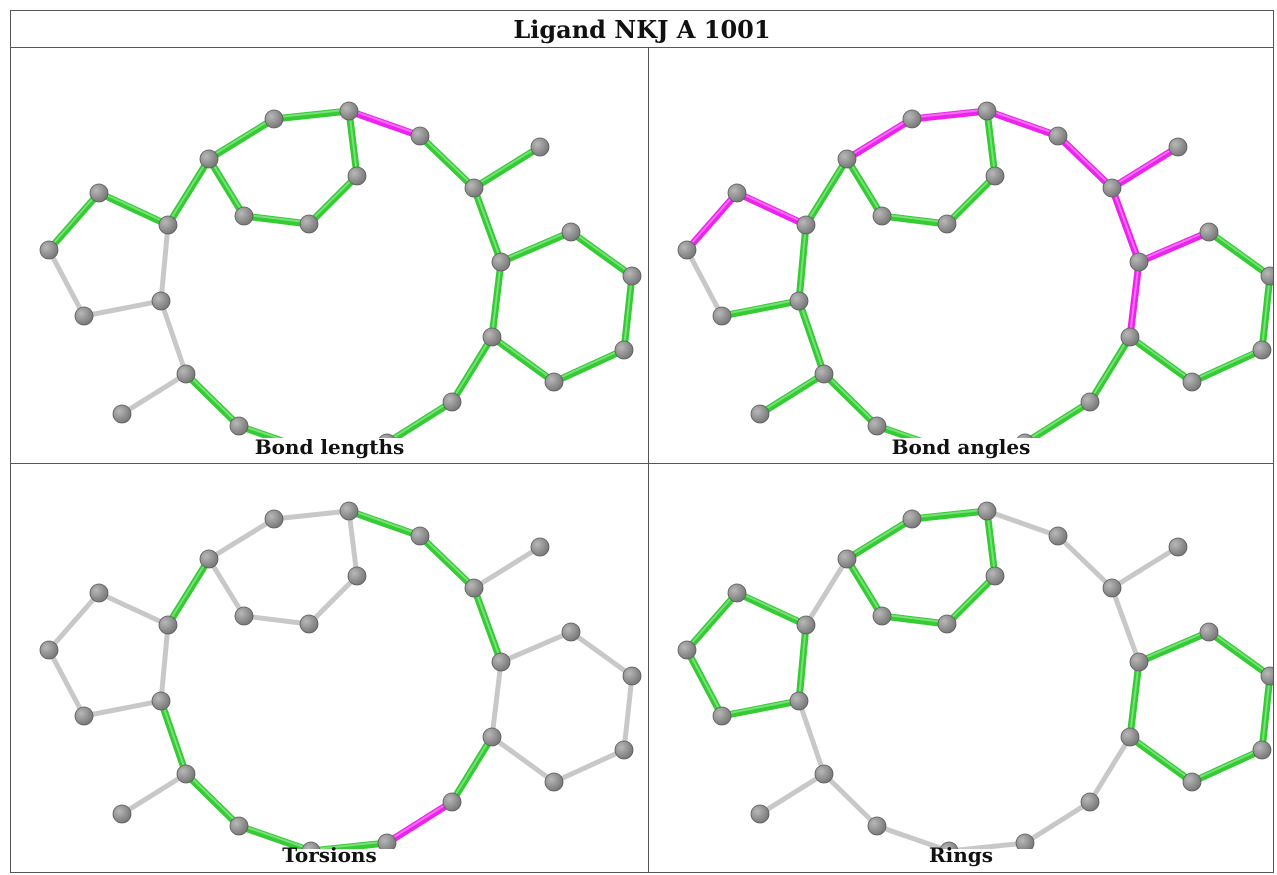  Describe the element at coordinates (961, 447) in the screenshot. I see `caption-bond-angles: Bond angles` at that location.